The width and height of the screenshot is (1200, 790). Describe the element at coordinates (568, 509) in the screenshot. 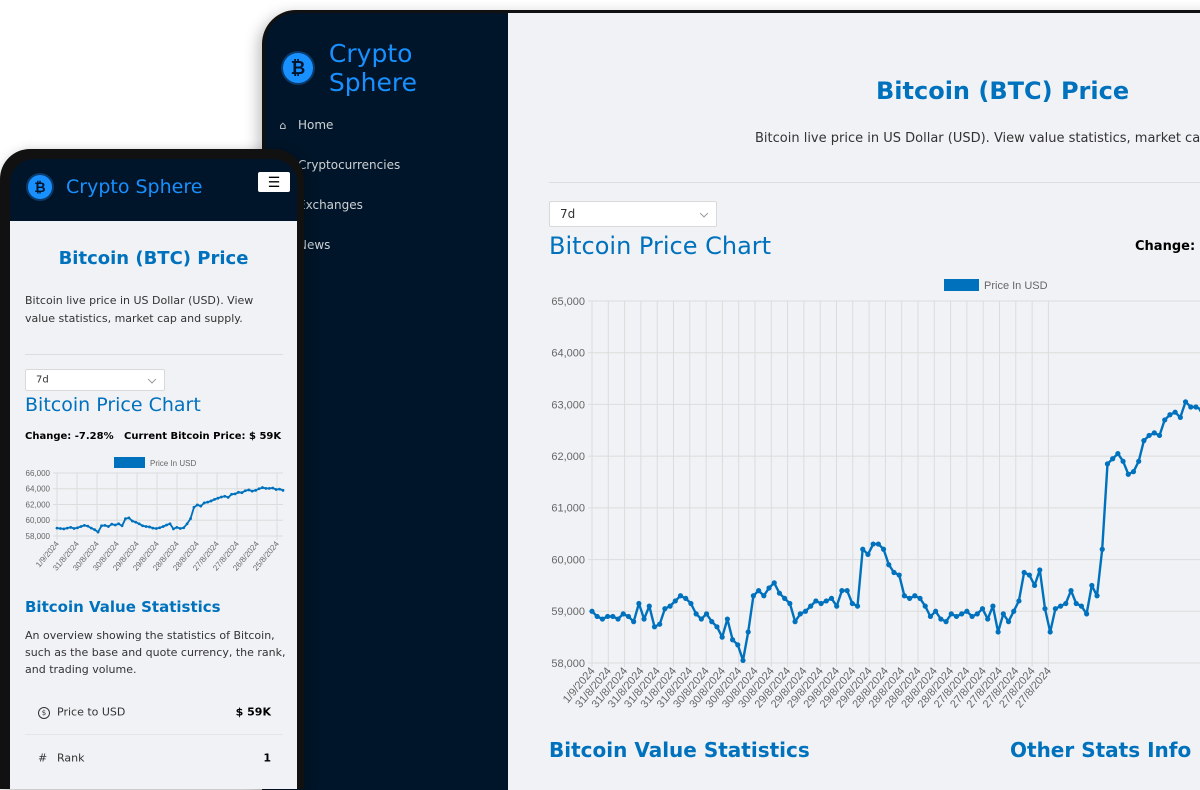

I see `y-tick-label: 61,000` at that location.